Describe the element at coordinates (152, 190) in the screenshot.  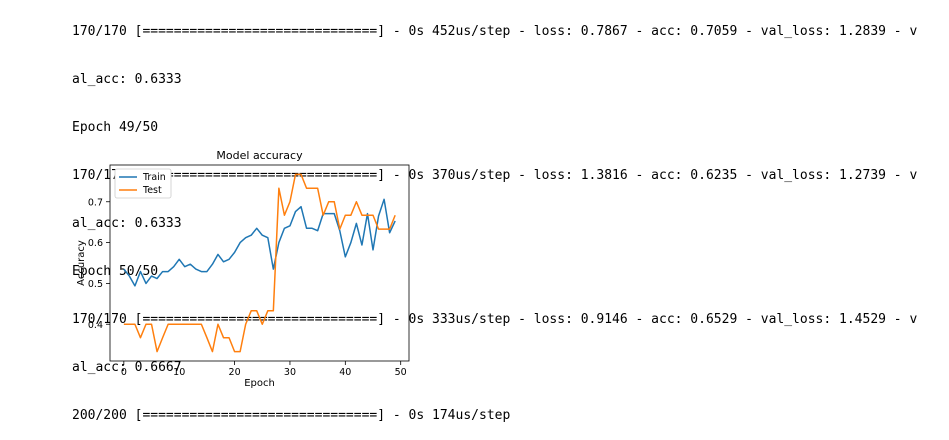
I see `legend-label-test: Test` at that location.